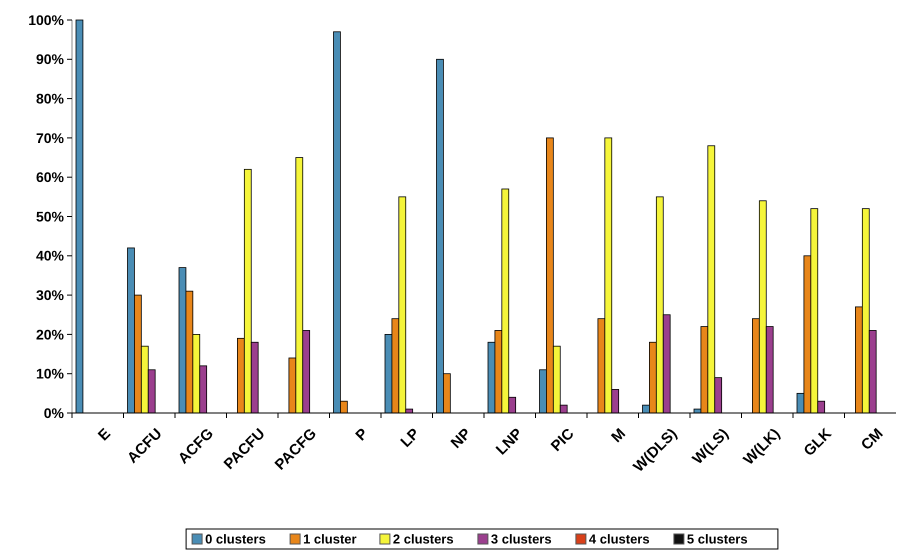 The image size is (904, 555). Describe the element at coordinates (362, 434) in the screenshot. I see `x-tick-label: P` at that location.